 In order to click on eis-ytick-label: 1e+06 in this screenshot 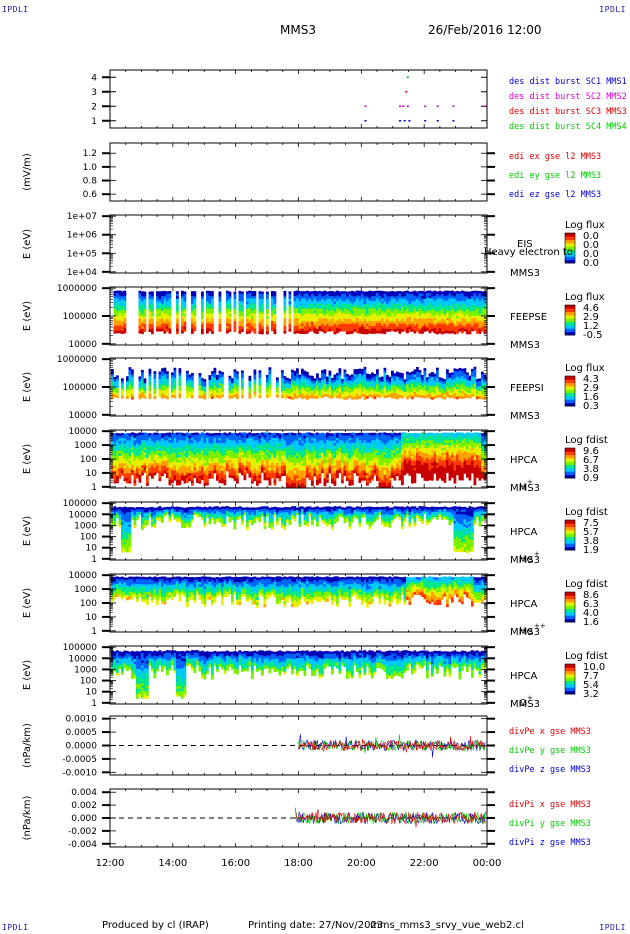, I will do `click(82, 236)`.